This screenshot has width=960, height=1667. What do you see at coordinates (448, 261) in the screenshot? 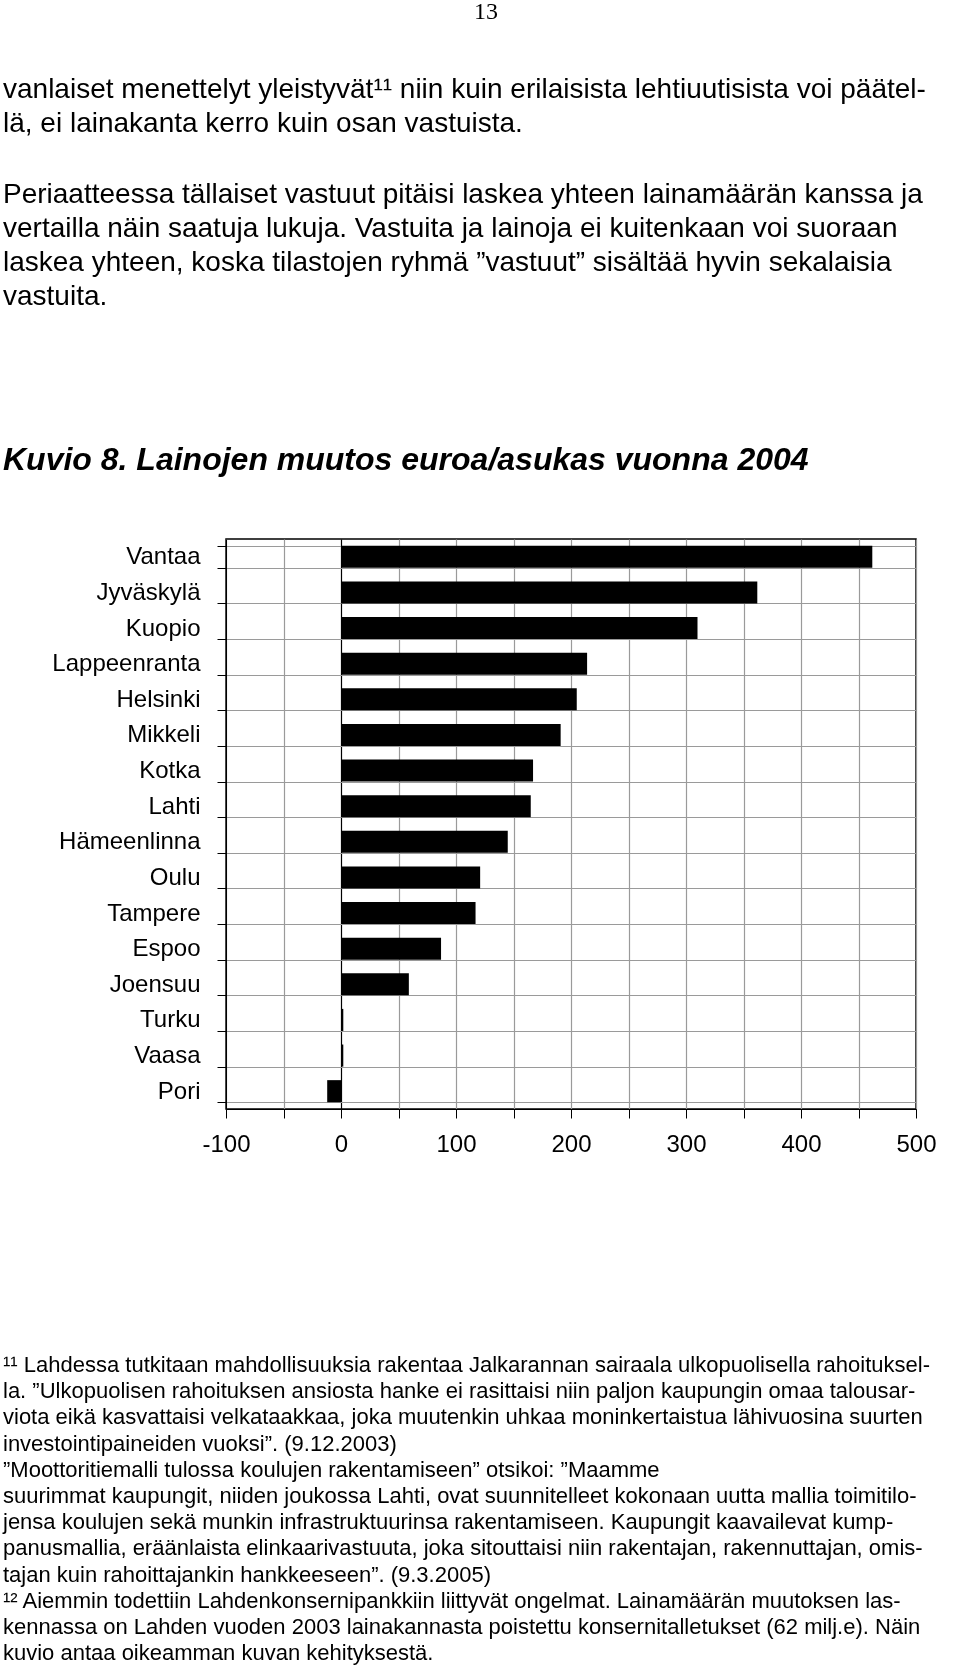
I see `text: laskea yhteen, koska tilastojen ryhmä ”vastuut” sisältää hyvin sekalaisia` at bounding box center [448, 261].